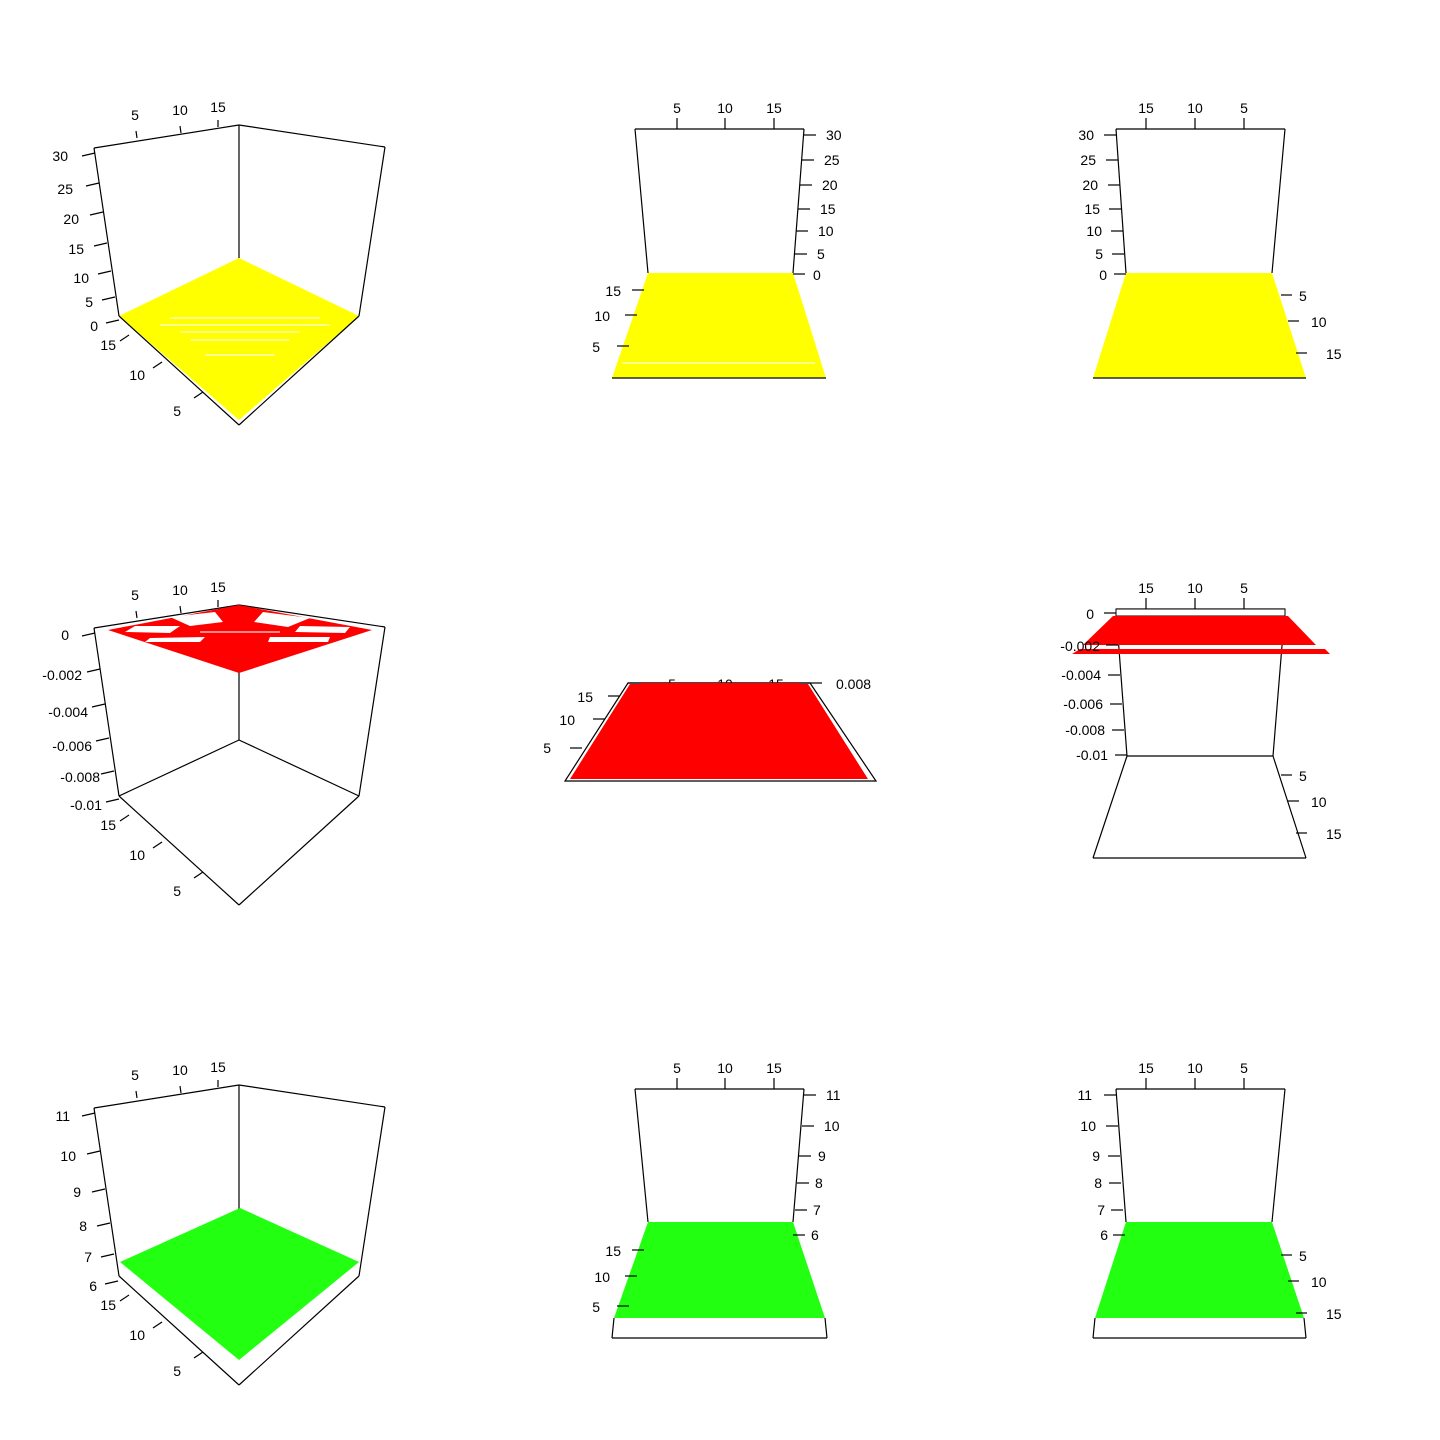  Describe the element at coordinates (1244, 588) in the screenshot. I see `panel-6-x-tick: 5` at that location.